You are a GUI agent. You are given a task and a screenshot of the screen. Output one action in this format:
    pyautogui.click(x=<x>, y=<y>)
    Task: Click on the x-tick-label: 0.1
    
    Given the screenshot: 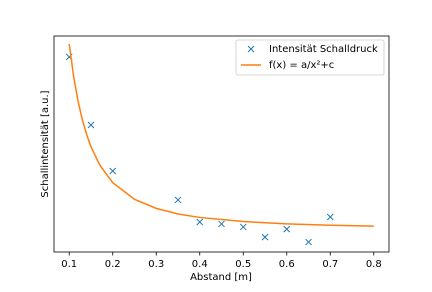 What is the action you would take?
    pyautogui.click(x=69, y=264)
    